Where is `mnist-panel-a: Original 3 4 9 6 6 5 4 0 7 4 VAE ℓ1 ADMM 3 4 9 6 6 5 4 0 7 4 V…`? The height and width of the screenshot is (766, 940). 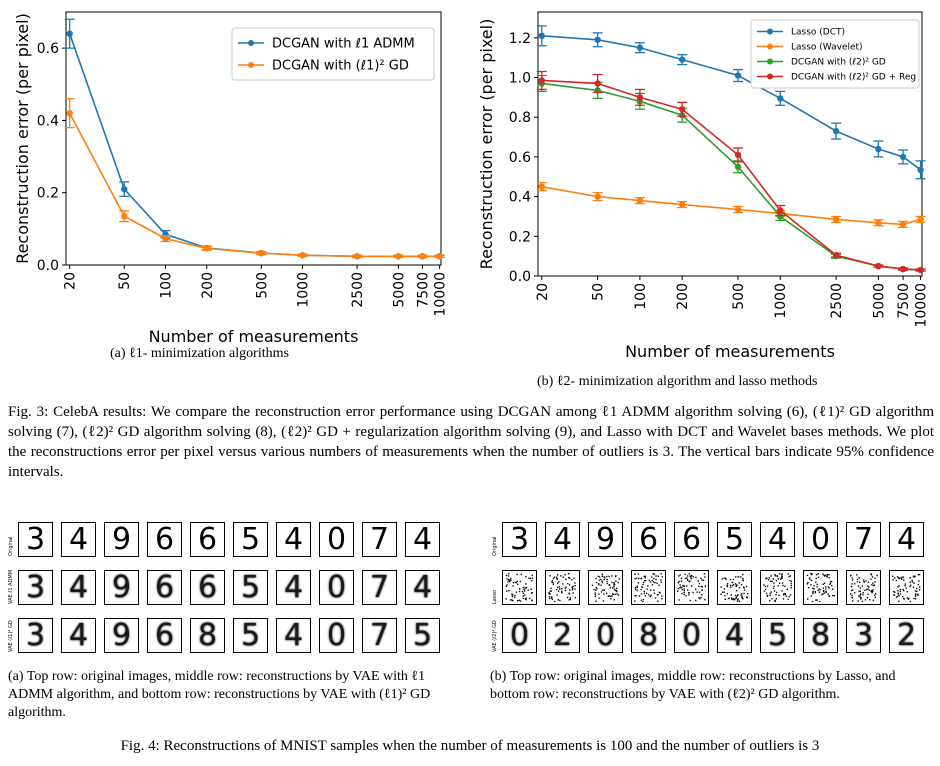 mnist-panel-a: Original 3 4 9 6 6 5 4 0 7 4 VAE ℓ1 ADMM 3 4 9 6 6 5 4 0 7 4 V… is located at coordinates (228, 592).